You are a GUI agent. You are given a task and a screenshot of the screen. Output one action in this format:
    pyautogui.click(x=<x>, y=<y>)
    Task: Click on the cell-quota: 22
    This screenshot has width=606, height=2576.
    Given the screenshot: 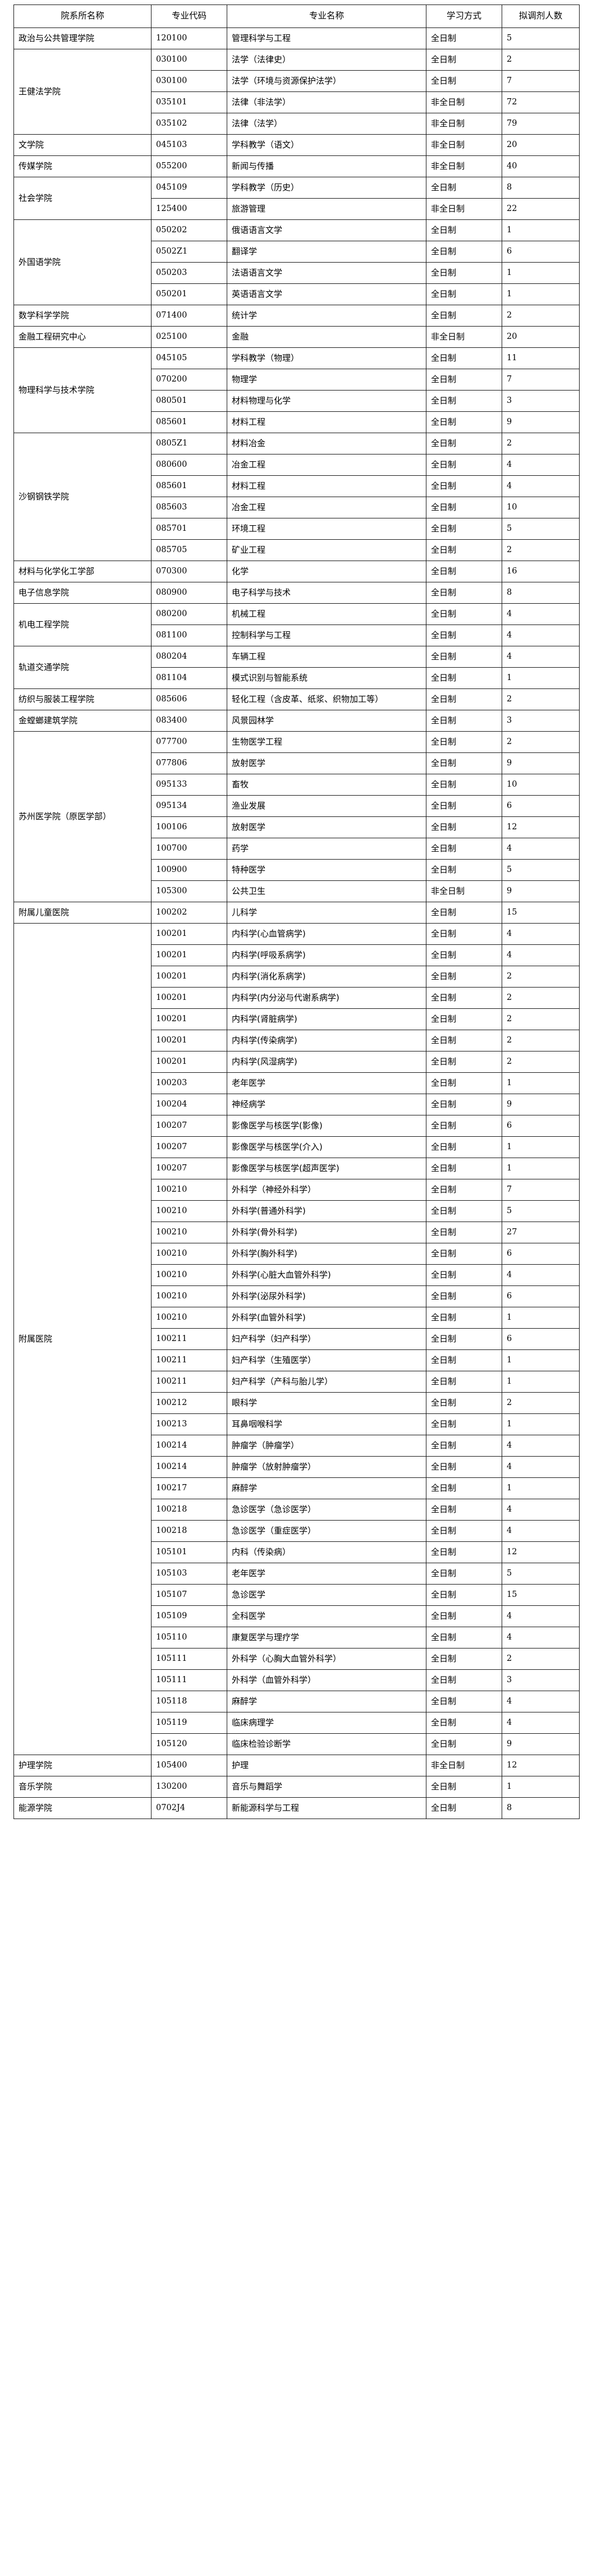 What is the action you would take?
    pyautogui.click(x=541, y=209)
    